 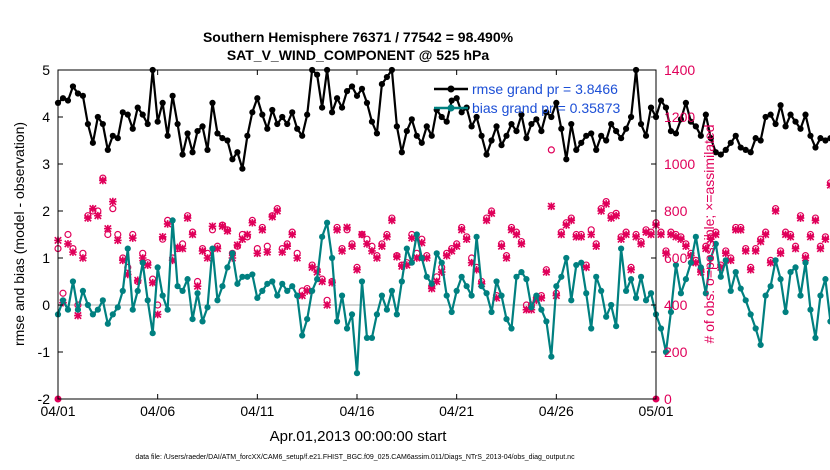 I want to click on y2-tick-label: 1400, so click(x=679, y=70).